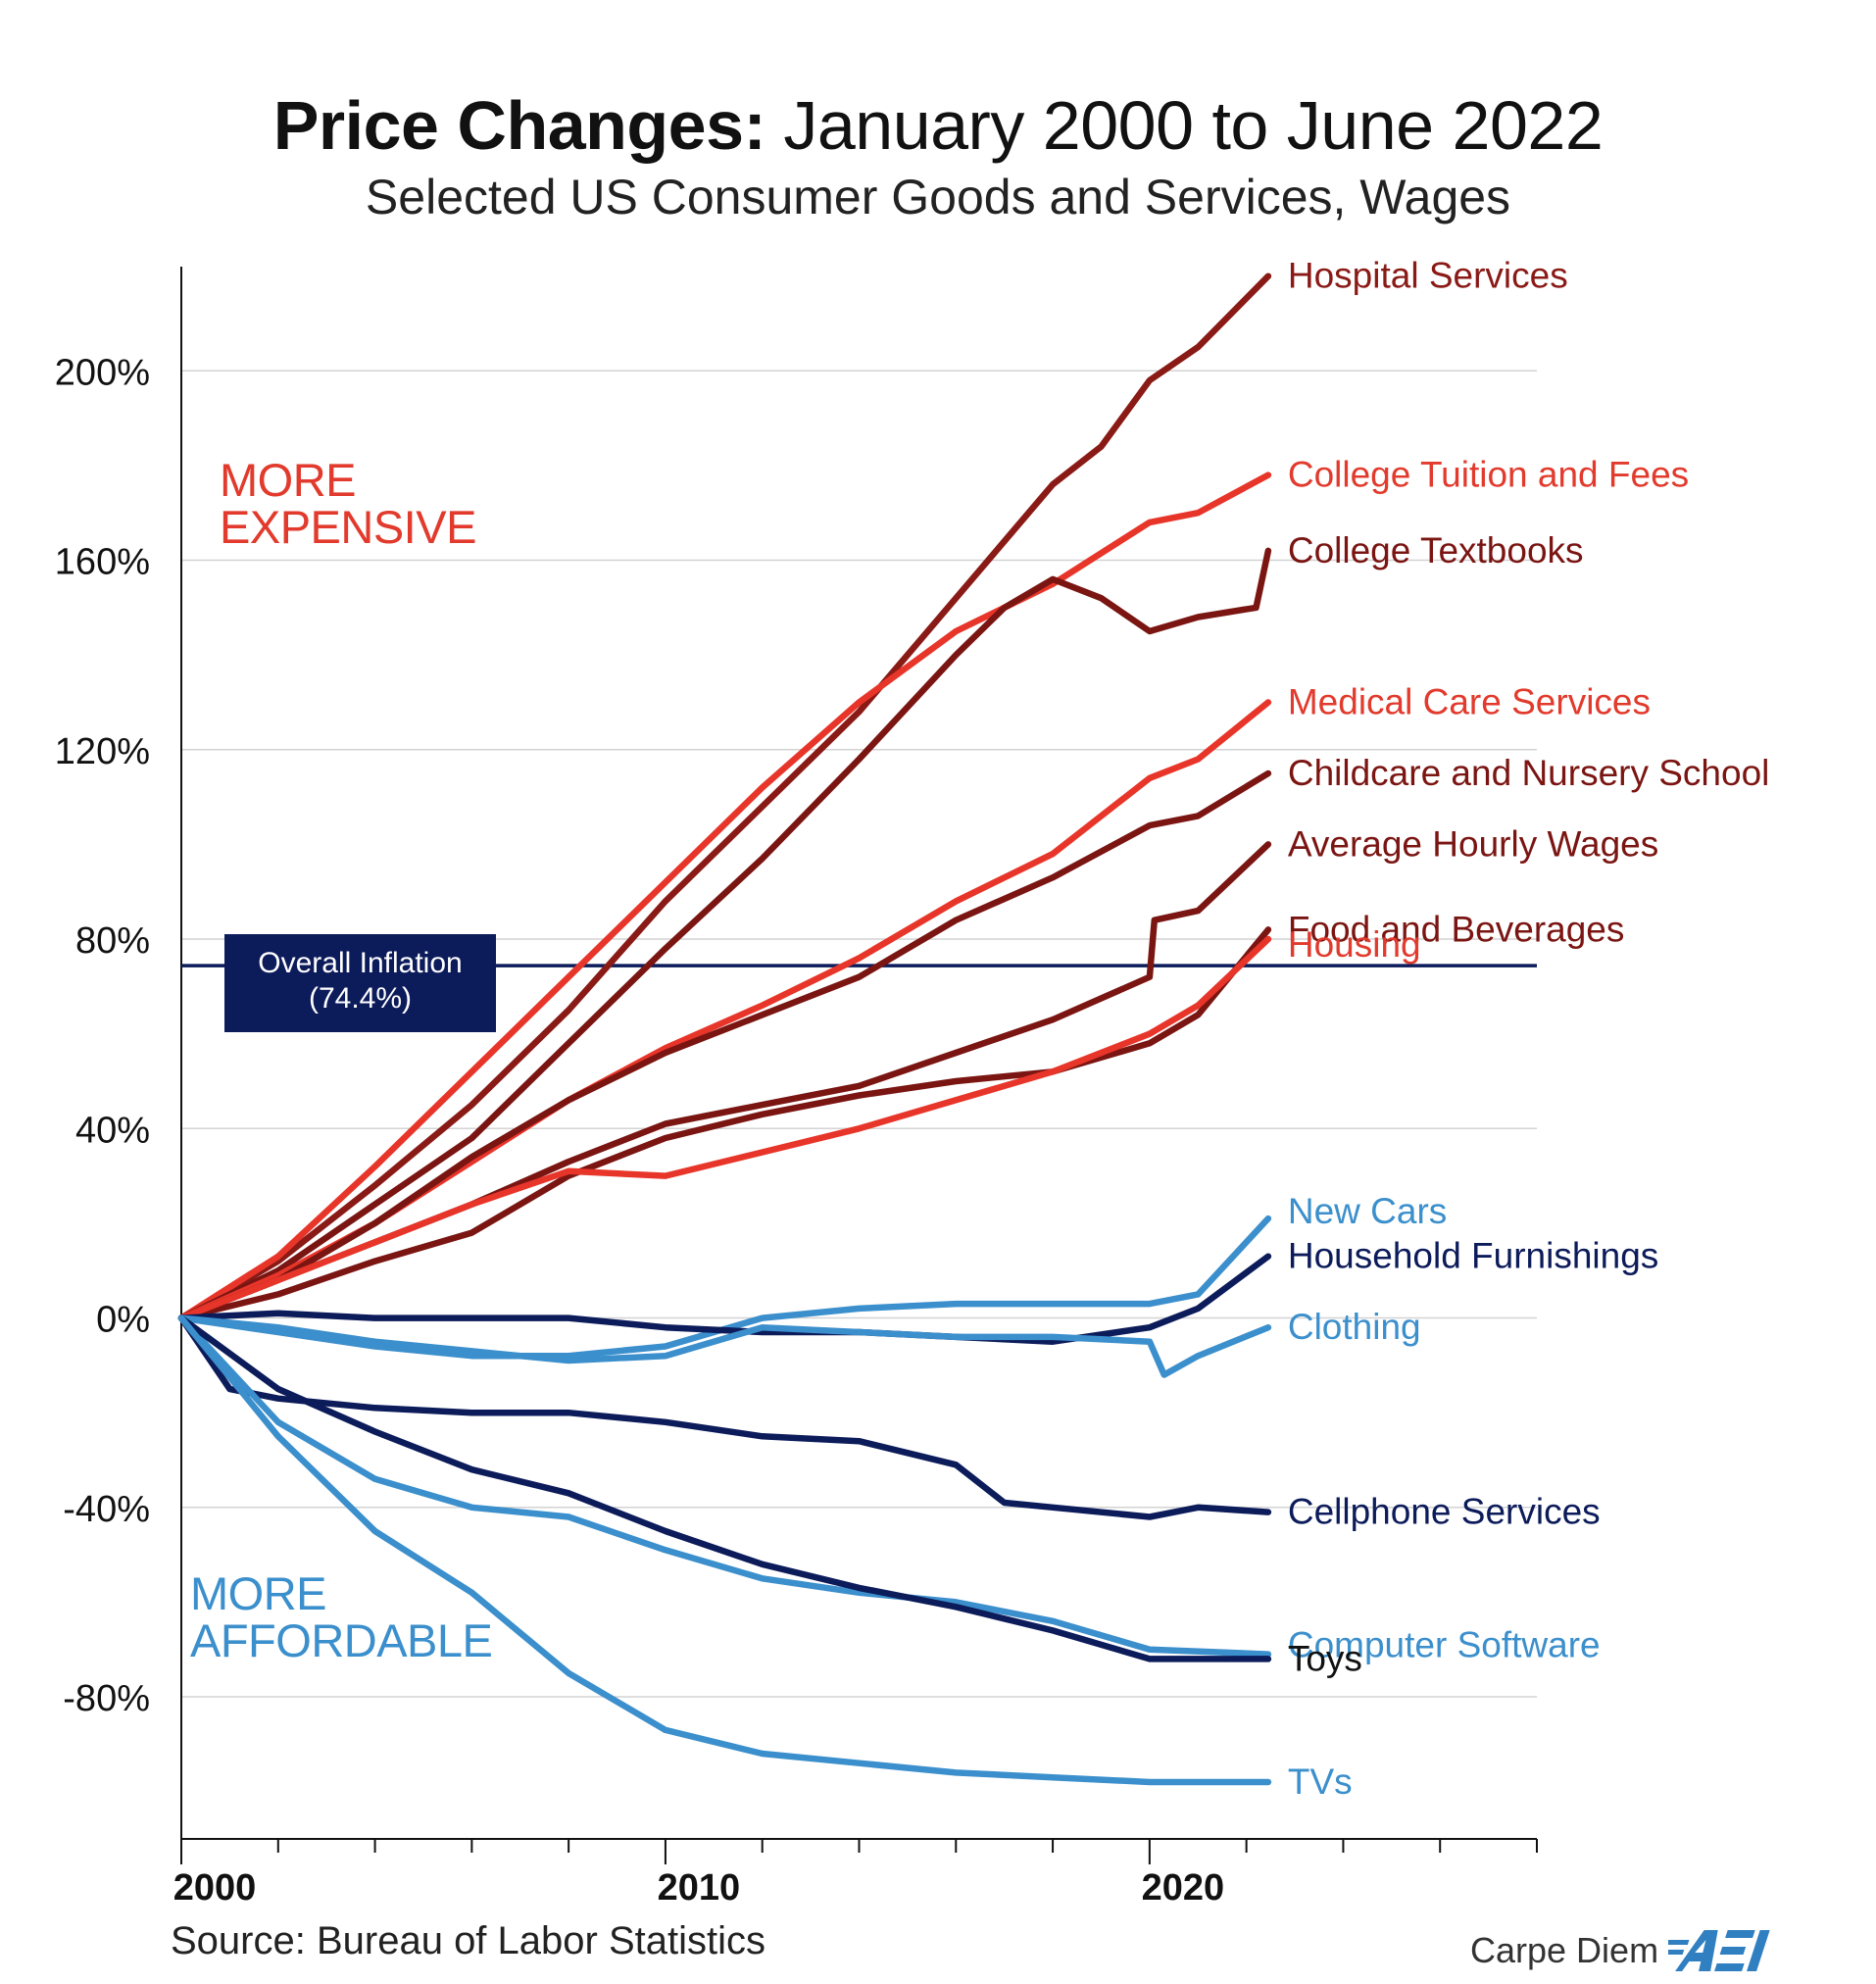 This screenshot has height=1984, width=1876. I want to click on series-label: Cellphone Services, so click(1445, 1512).